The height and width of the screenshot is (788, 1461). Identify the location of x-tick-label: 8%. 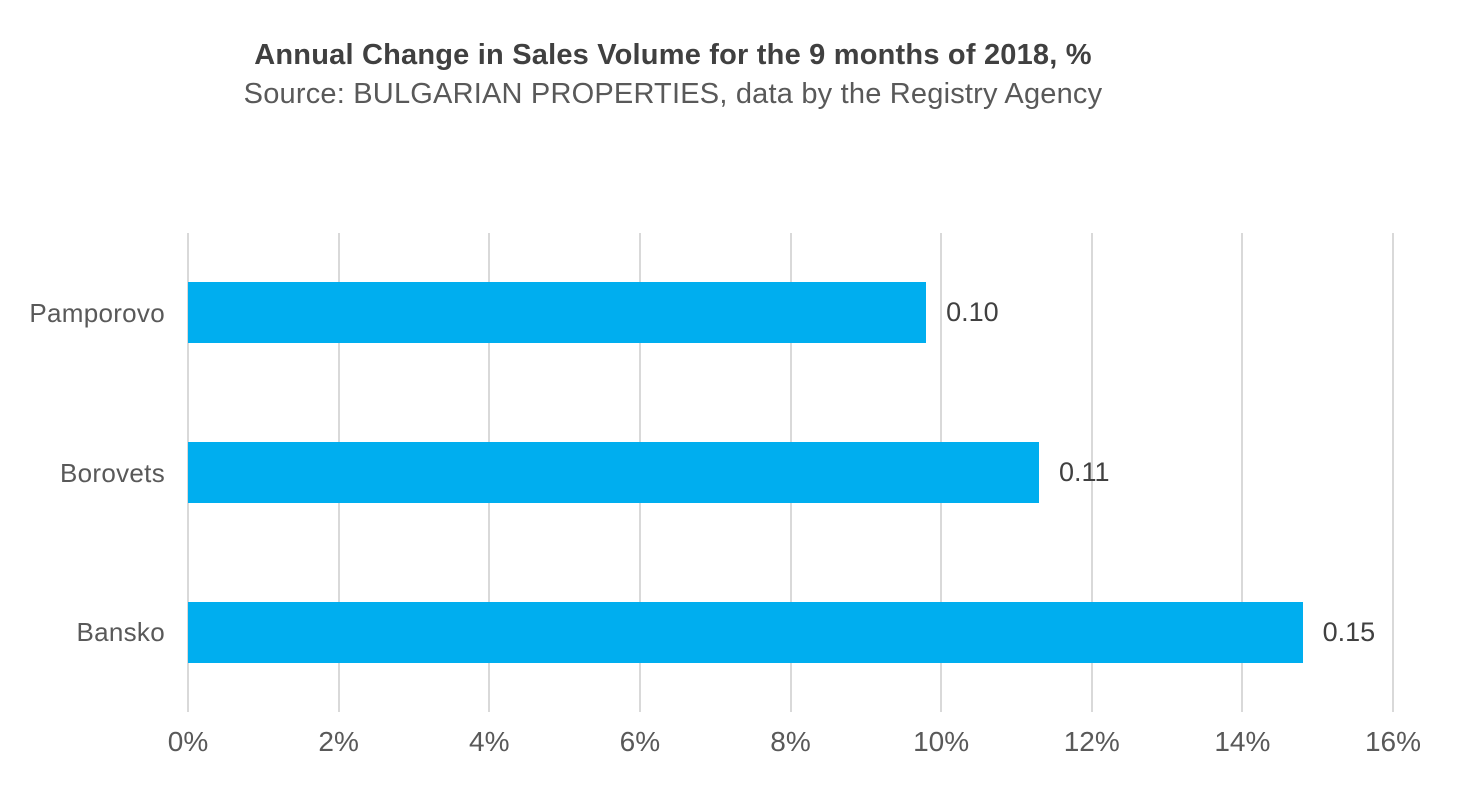
(790, 741).